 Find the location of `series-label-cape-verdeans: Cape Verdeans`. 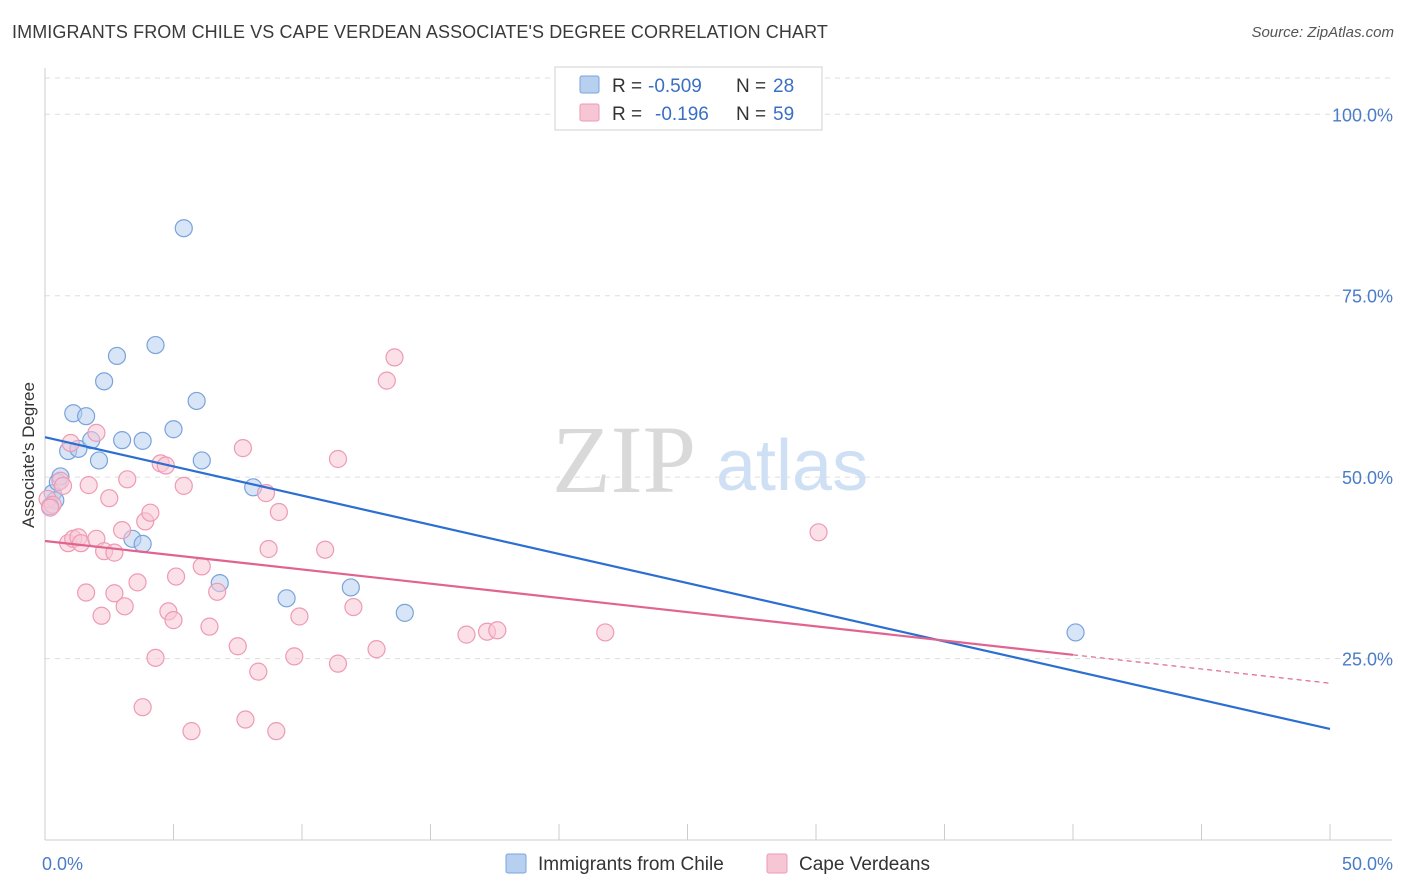

series-label-cape-verdeans: Cape Verdeans is located at coordinates (864, 864).